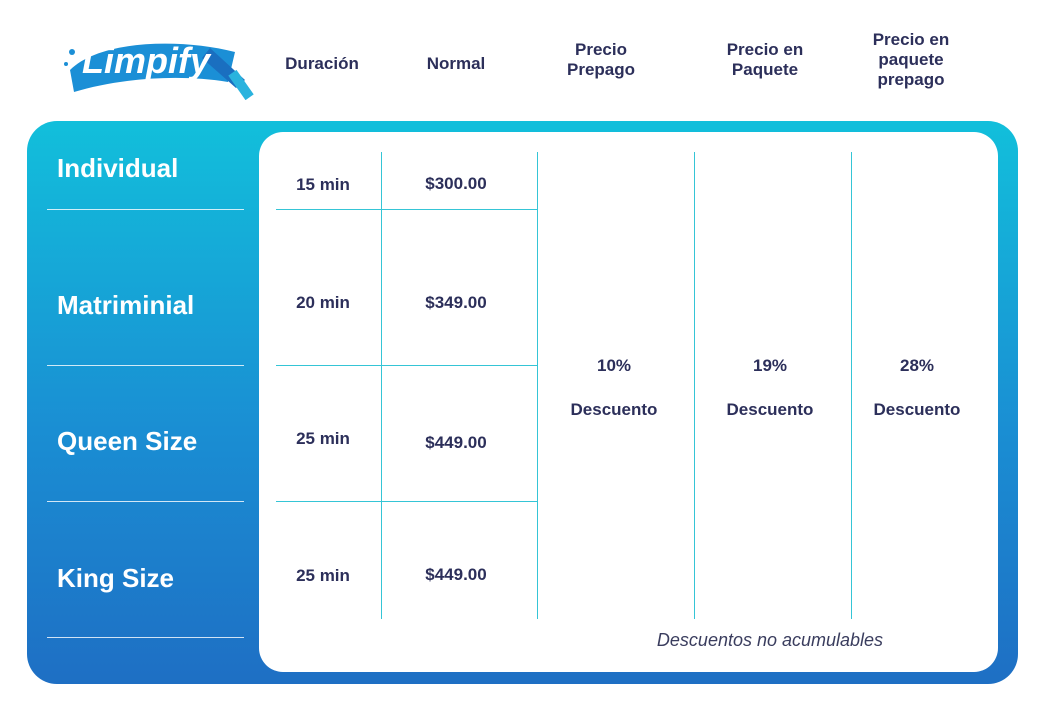 This screenshot has width=1046, height=712. Describe the element at coordinates (765, 49) in the screenshot. I see `header-package-line1: Precio en` at that location.